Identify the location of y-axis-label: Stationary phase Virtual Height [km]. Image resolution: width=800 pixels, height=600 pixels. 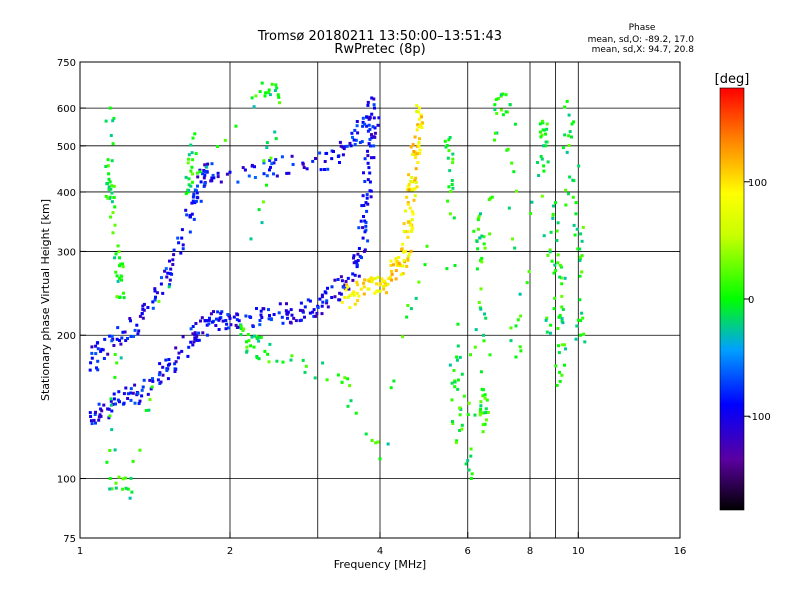
(45, 300).